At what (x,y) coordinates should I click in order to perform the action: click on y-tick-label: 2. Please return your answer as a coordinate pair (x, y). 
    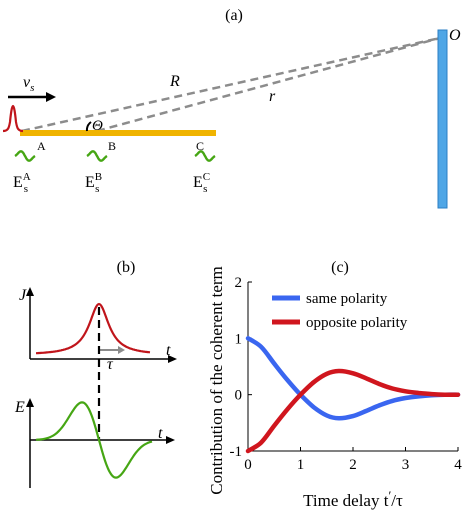
    Looking at the image, I should click on (239, 283).